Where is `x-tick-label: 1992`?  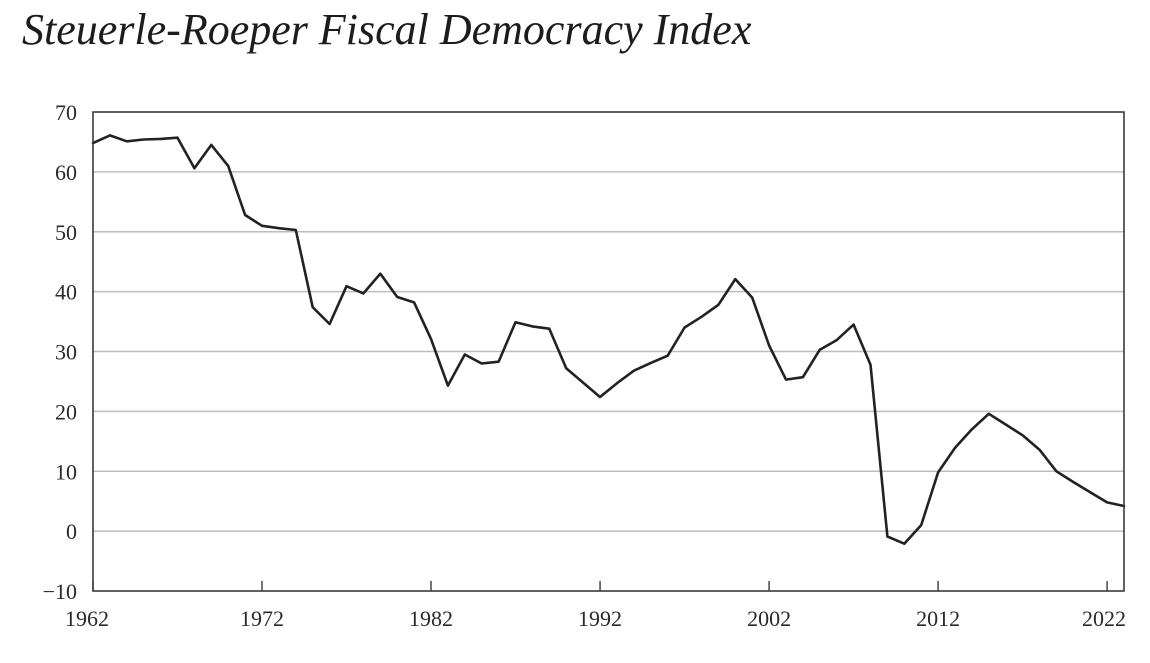 x-tick-label: 1992 is located at coordinates (600, 618).